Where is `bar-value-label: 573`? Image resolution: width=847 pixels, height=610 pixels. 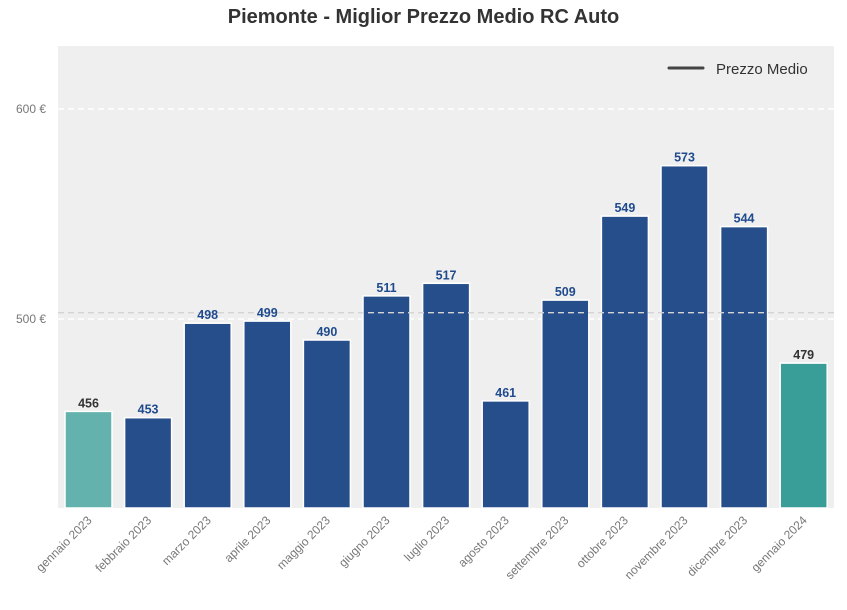 bar-value-label: 573 is located at coordinates (684, 158).